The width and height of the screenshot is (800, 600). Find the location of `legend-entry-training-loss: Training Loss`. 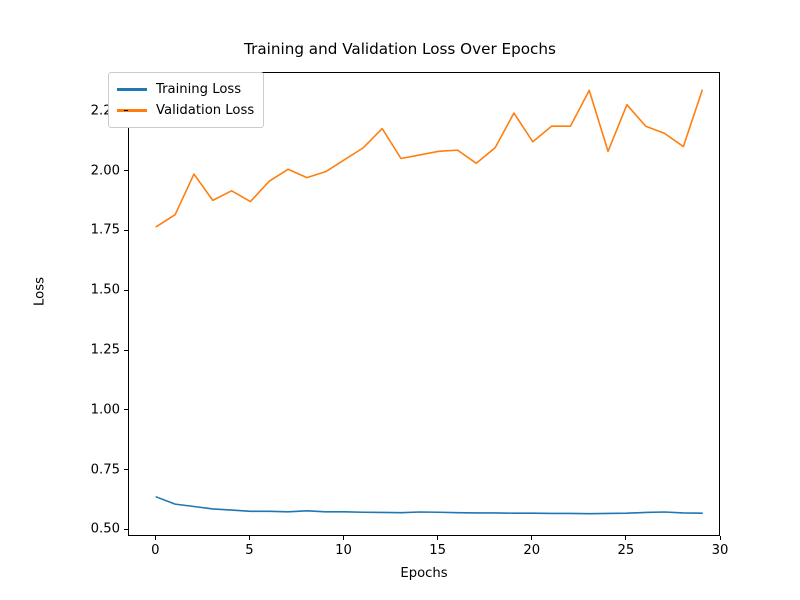

legend-entry-training-loss: Training Loss is located at coordinates (185, 89).